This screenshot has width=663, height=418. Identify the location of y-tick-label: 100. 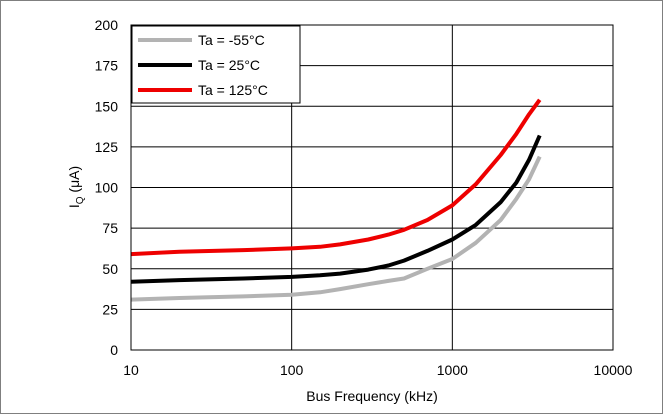
(107, 188).